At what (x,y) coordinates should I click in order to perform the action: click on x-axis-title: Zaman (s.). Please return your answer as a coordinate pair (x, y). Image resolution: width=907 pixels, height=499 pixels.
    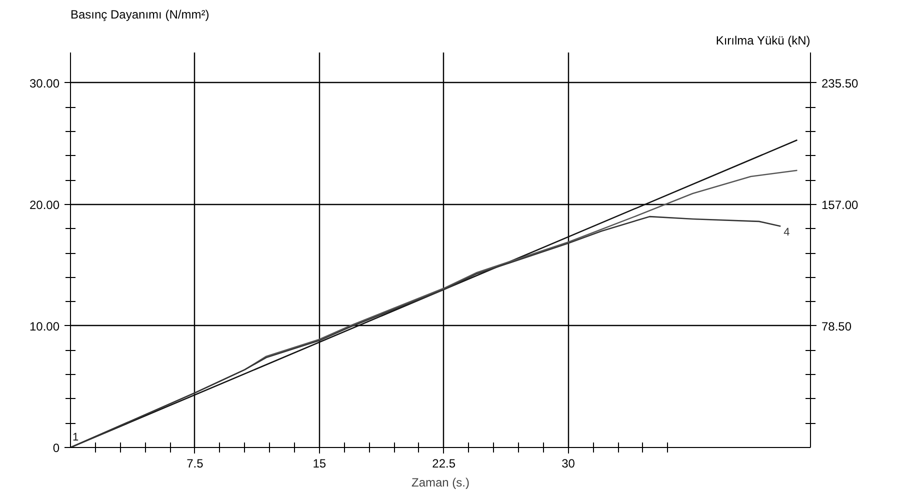
    Looking at the image, I should click on (440, 483).